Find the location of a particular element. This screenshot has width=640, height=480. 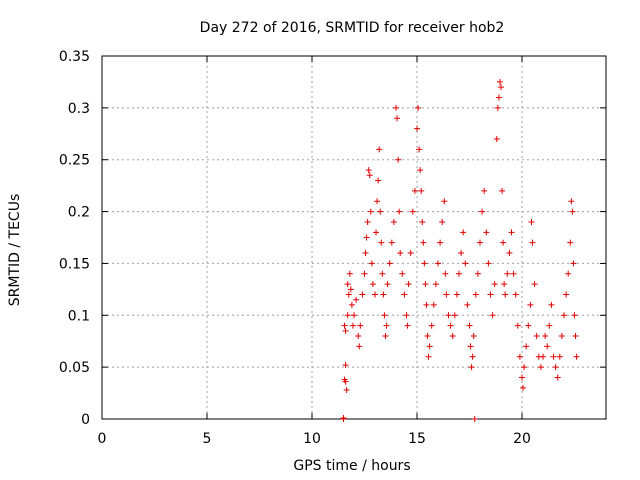

x-tick-label: 0 is located at coordinates (102, 439).